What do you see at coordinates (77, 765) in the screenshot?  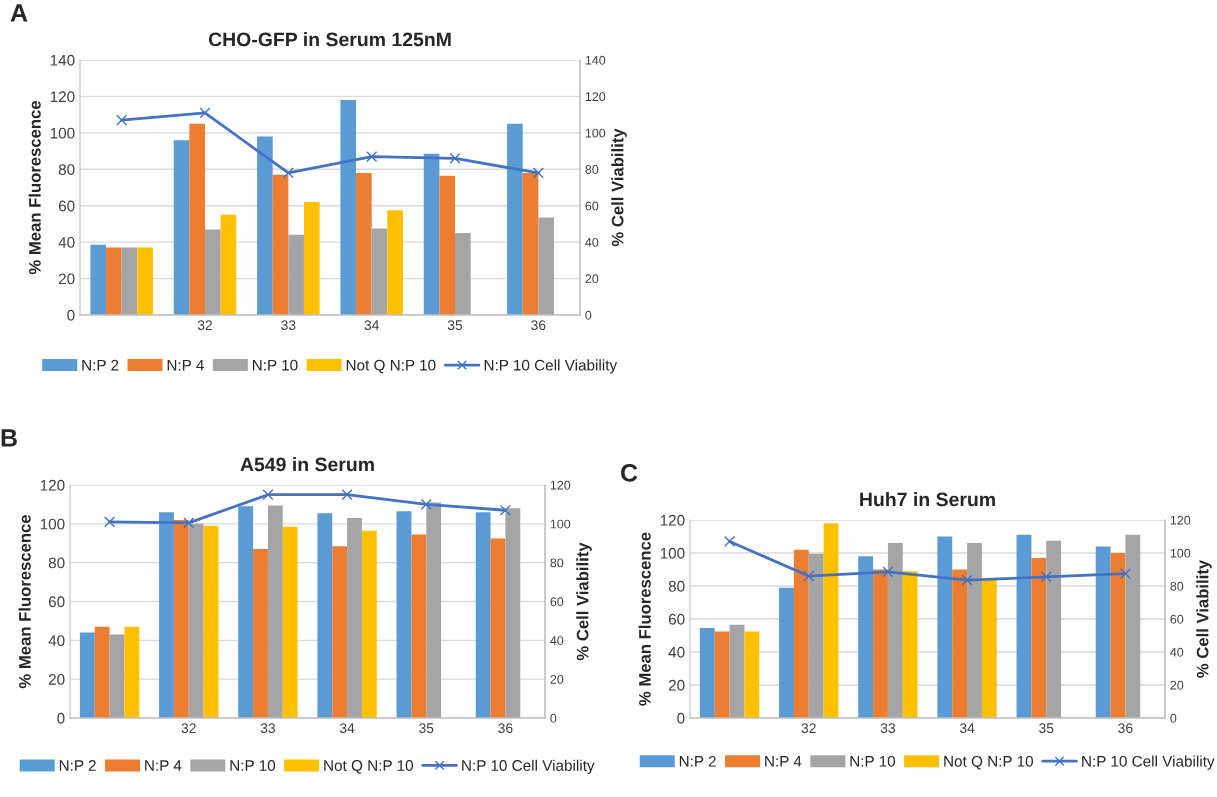 I see `legend-label: N:P 2` at bounding box center [77, 765].